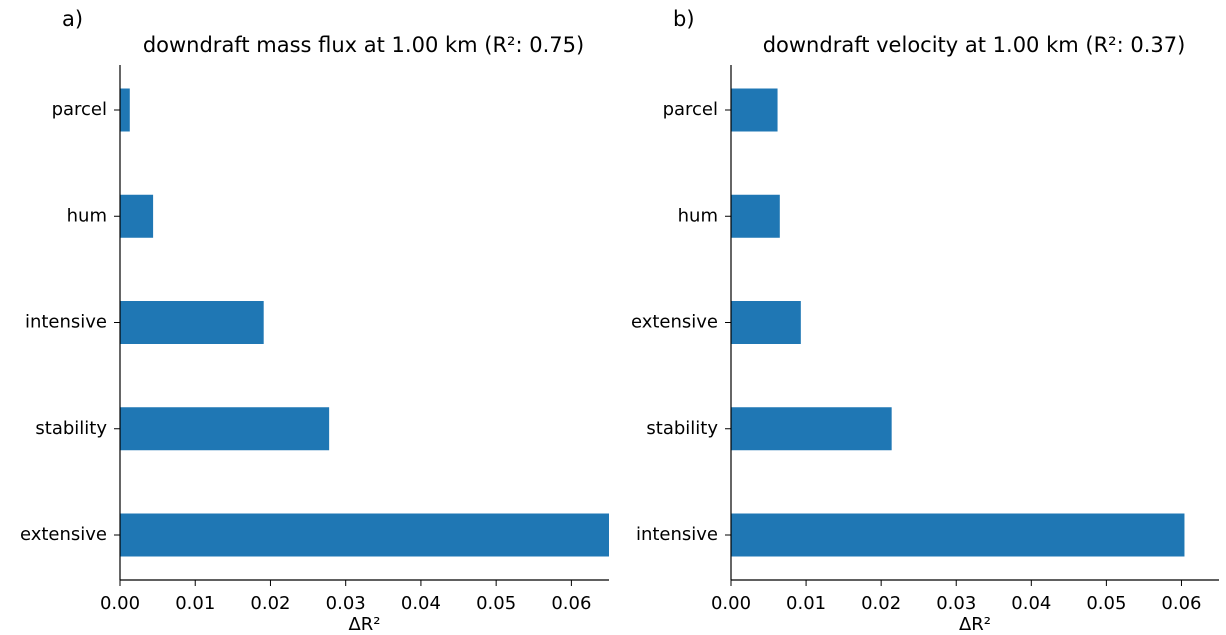 The image size is (1226, 635). What do you see at coordinates (684, 19) in the screenshot?
I see `panel-label: b)` at bounding box center [684, 19].